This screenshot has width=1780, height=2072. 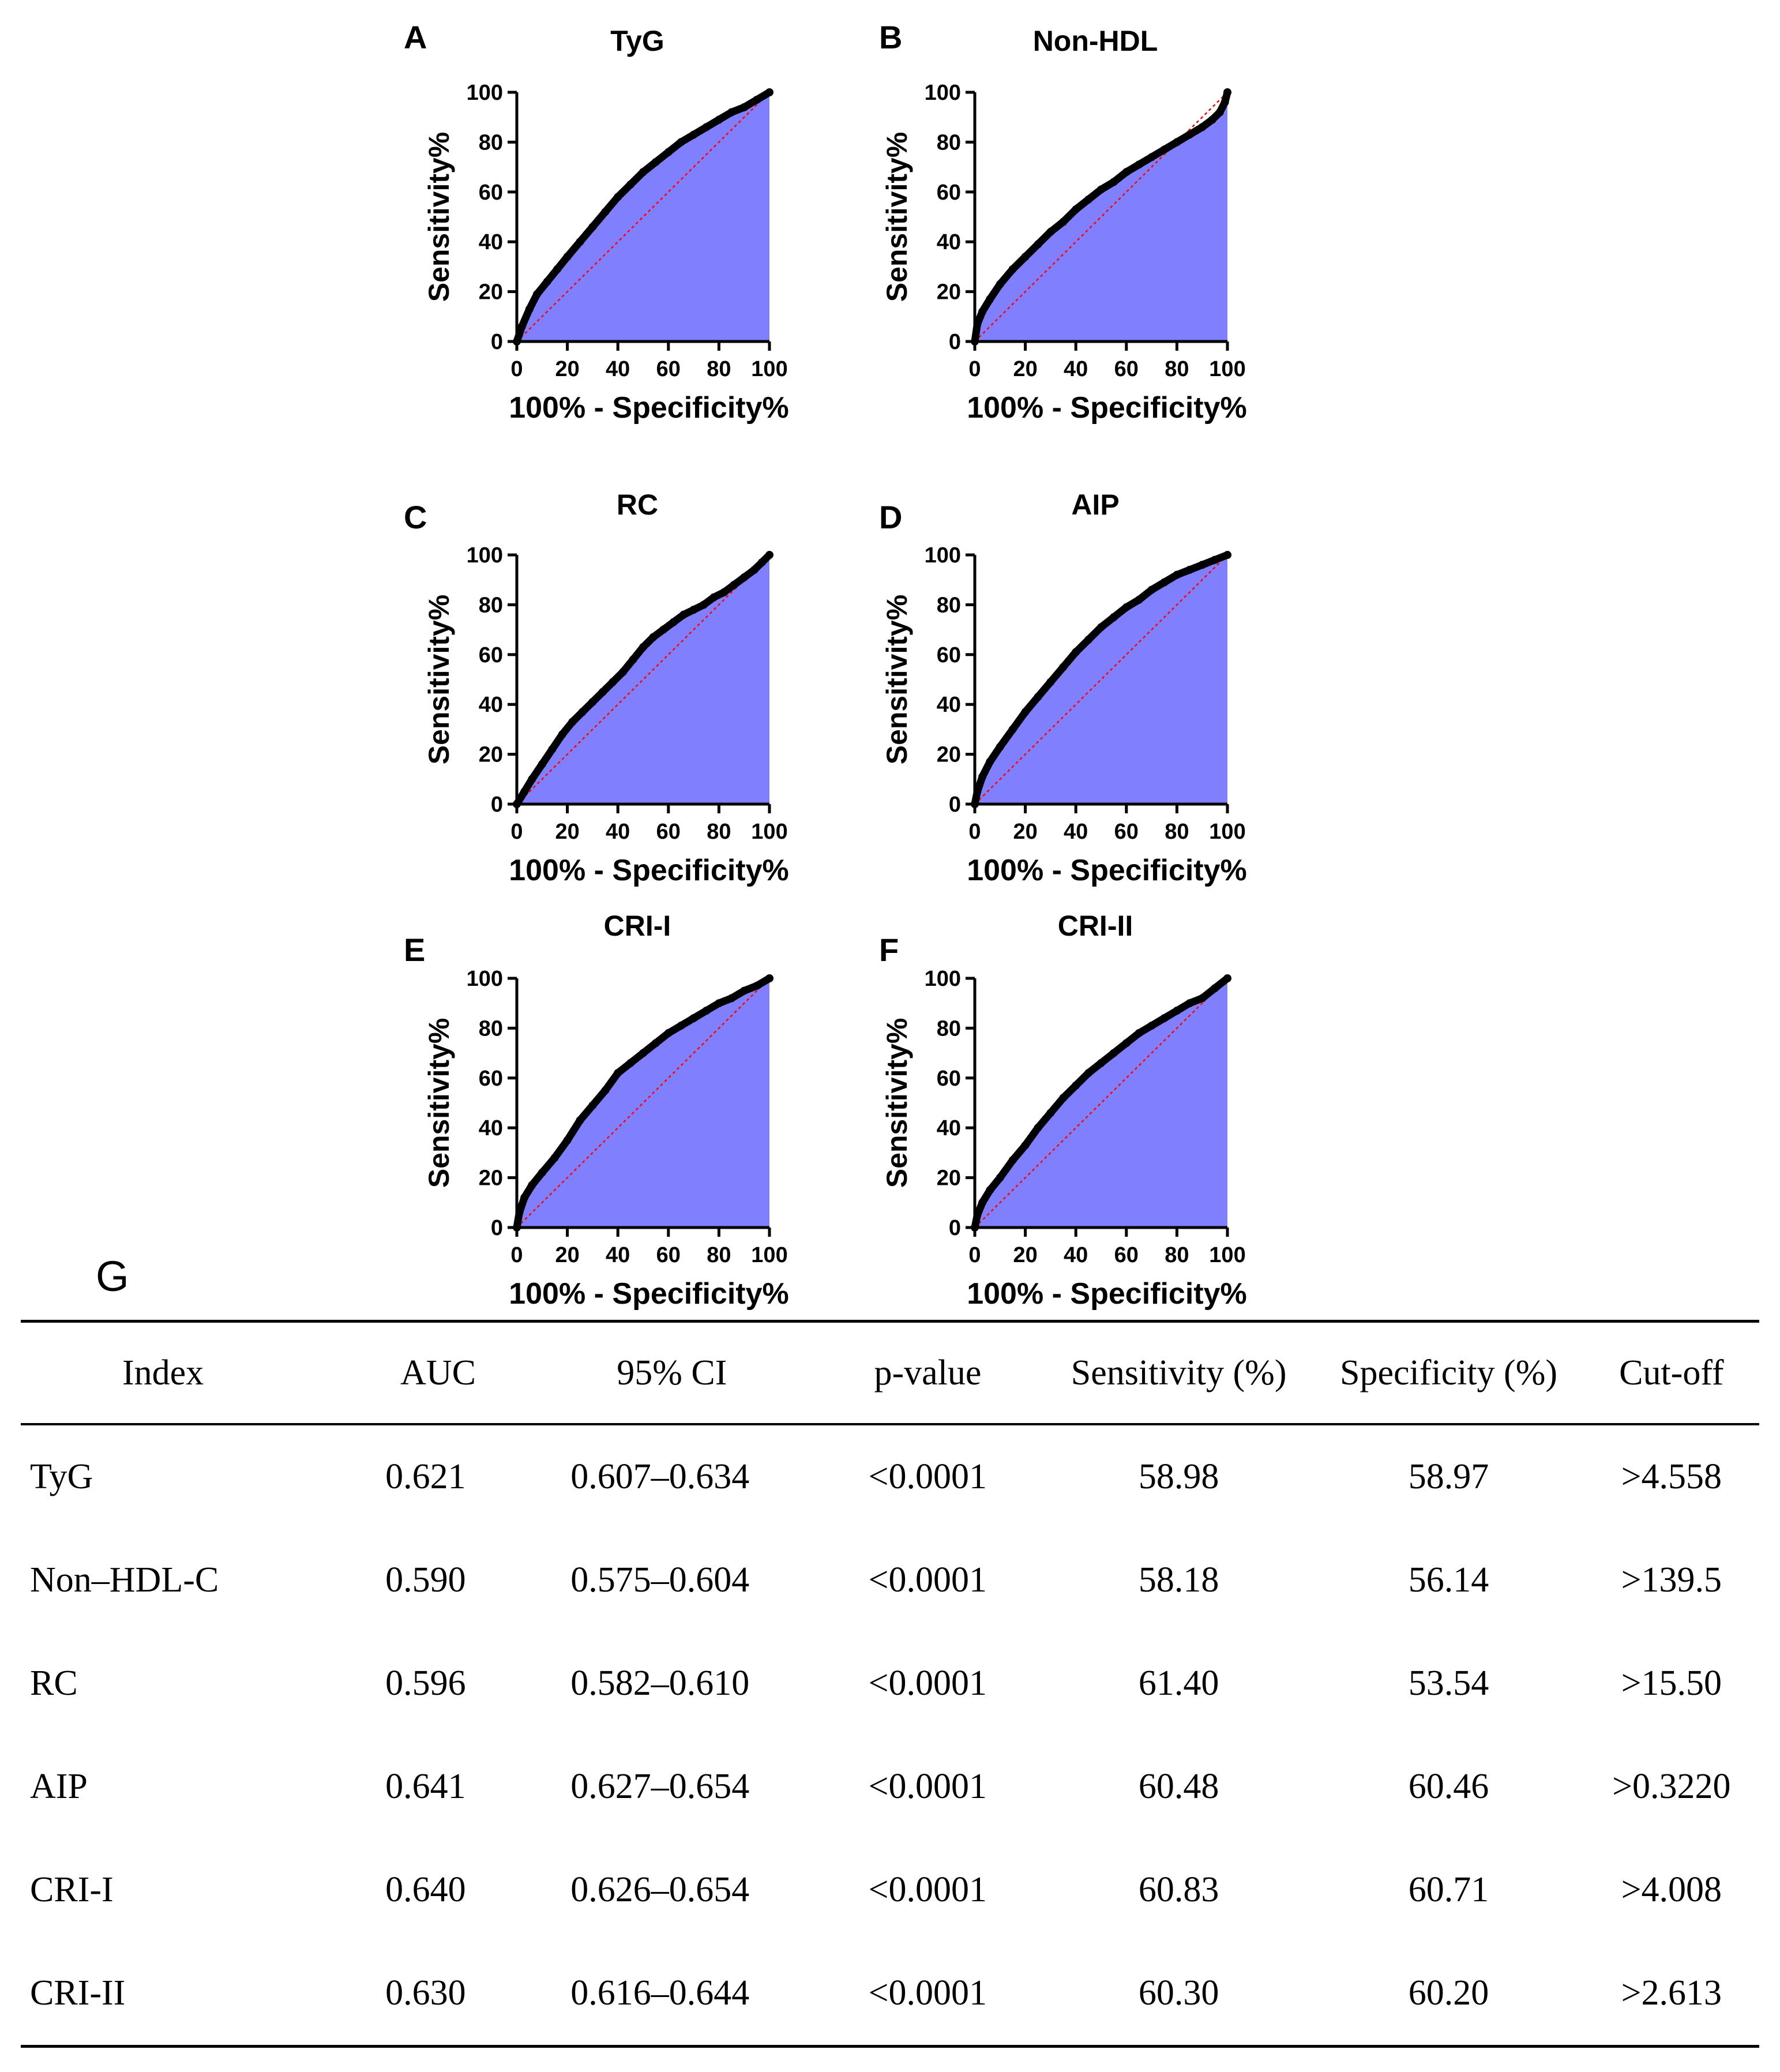 What do you see at coordinates (660, 1993) in the screenshot?
I see `cell-ci: 0.616–0.644` at bounding box center [660, 1993].